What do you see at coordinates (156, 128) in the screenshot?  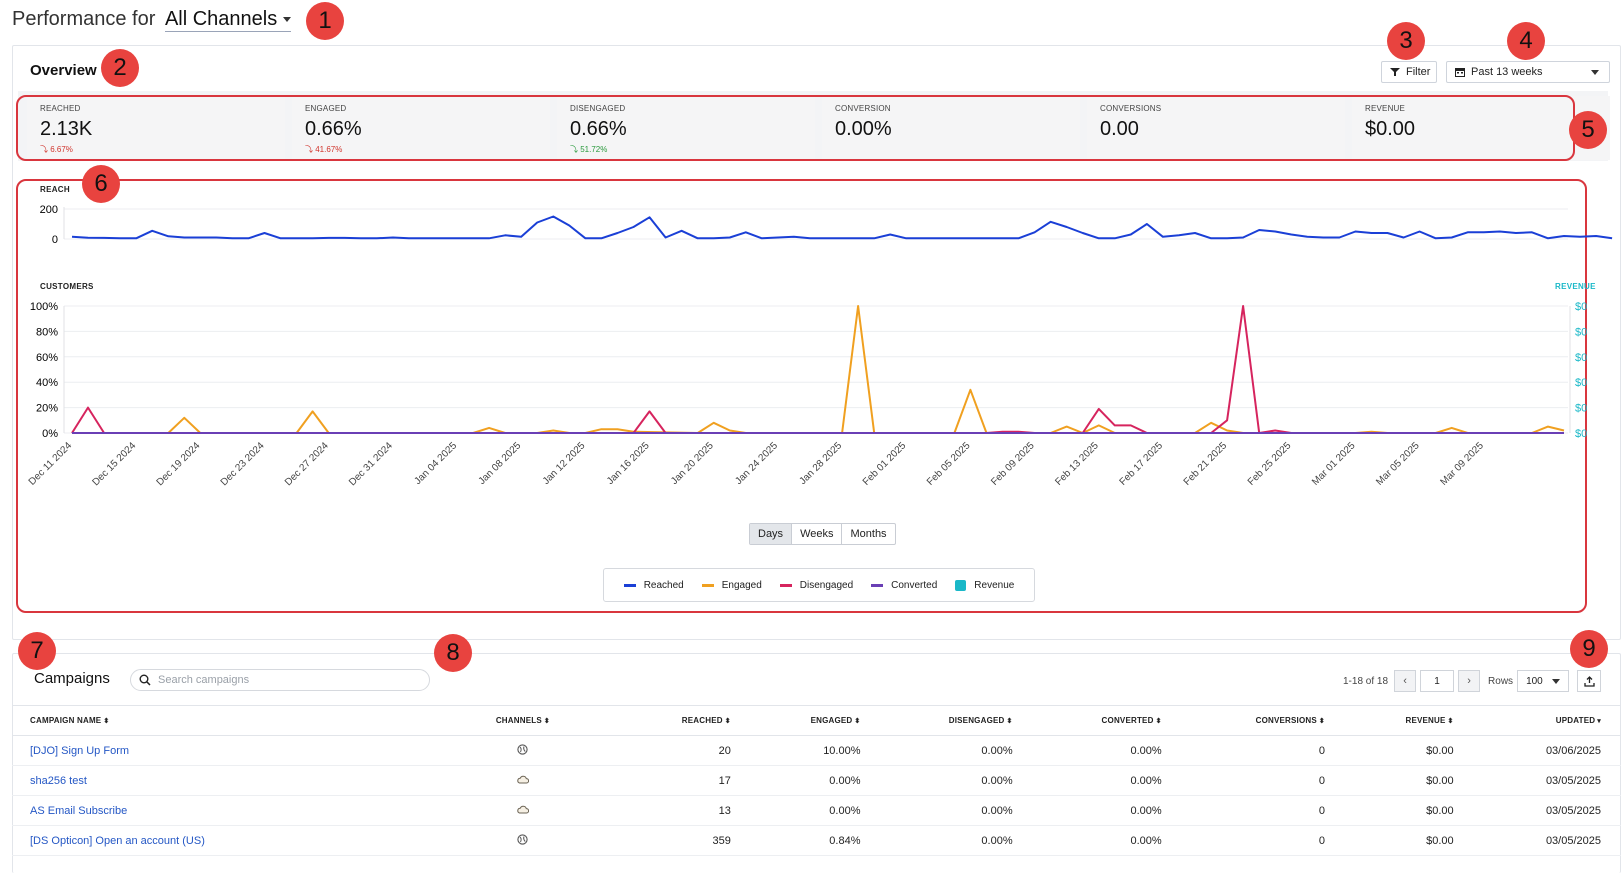 I see `kpi-reached: REACHED 2.13K ⤵ 6.67%` at bounding box center [156, 128].